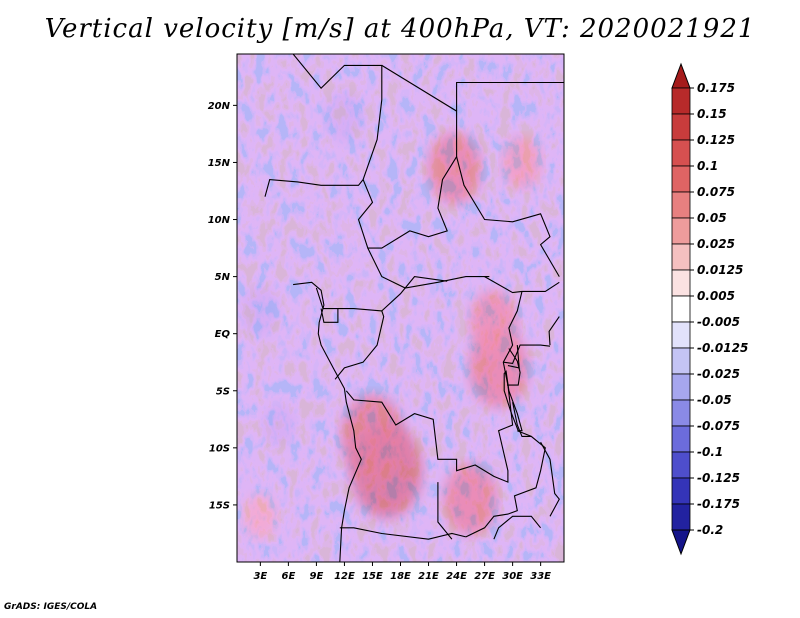  I want to click on colorbar-label: -0.005, so click(718, 322).